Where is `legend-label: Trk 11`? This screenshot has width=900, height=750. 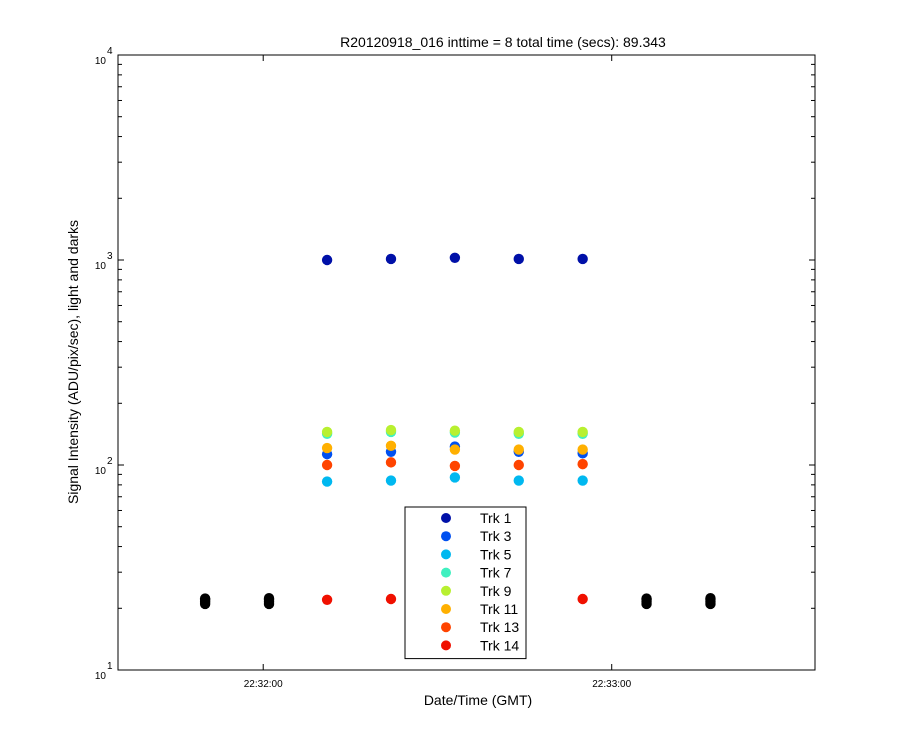 legend-label: Trk 11 is located at coordinates (499, 609).